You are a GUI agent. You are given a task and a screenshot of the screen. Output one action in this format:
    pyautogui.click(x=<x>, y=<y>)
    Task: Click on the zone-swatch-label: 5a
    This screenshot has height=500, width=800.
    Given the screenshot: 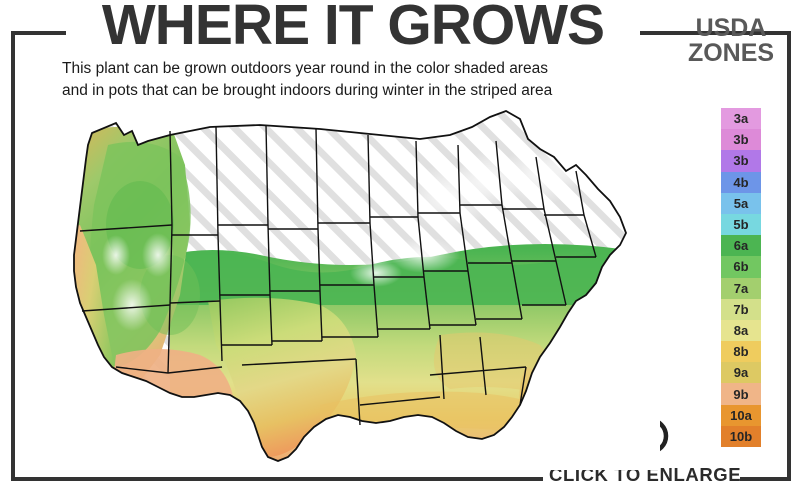 What is the action you would take?
    pyautogui.click(x=741, y=203)
    